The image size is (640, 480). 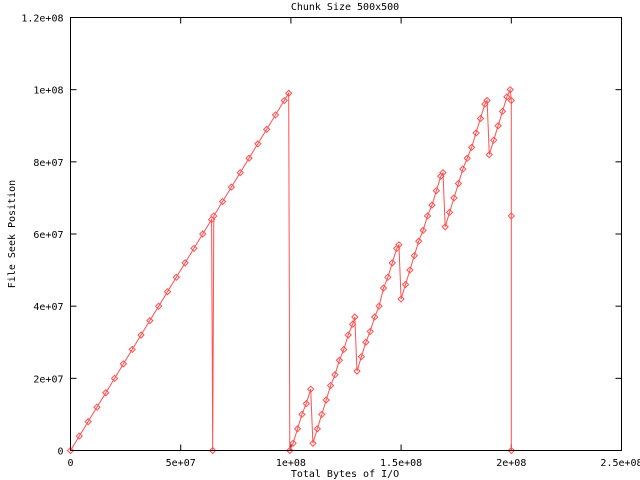 I want to click on y-tick-label: 4e+07, so click(x=48, y=307).